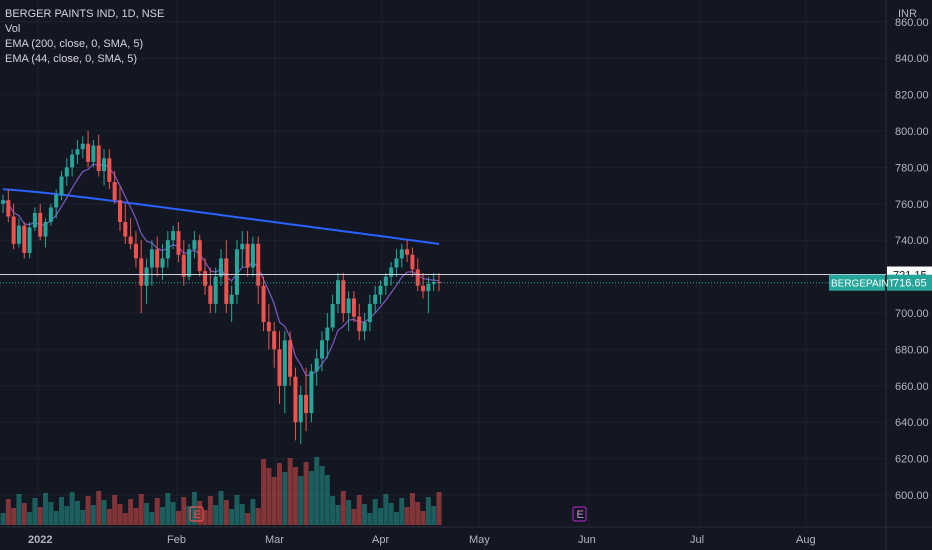 Image resolution: width=932 pixels, height=550 pixels. I want to click on indicator-vol: Vol, so click(13, 29).